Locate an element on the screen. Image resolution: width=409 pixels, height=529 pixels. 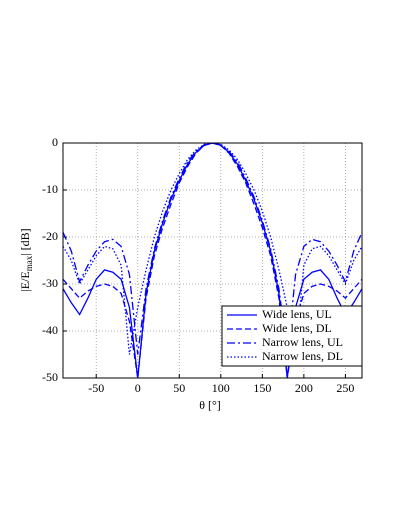
legend-box is located at coordinates (292, 336).